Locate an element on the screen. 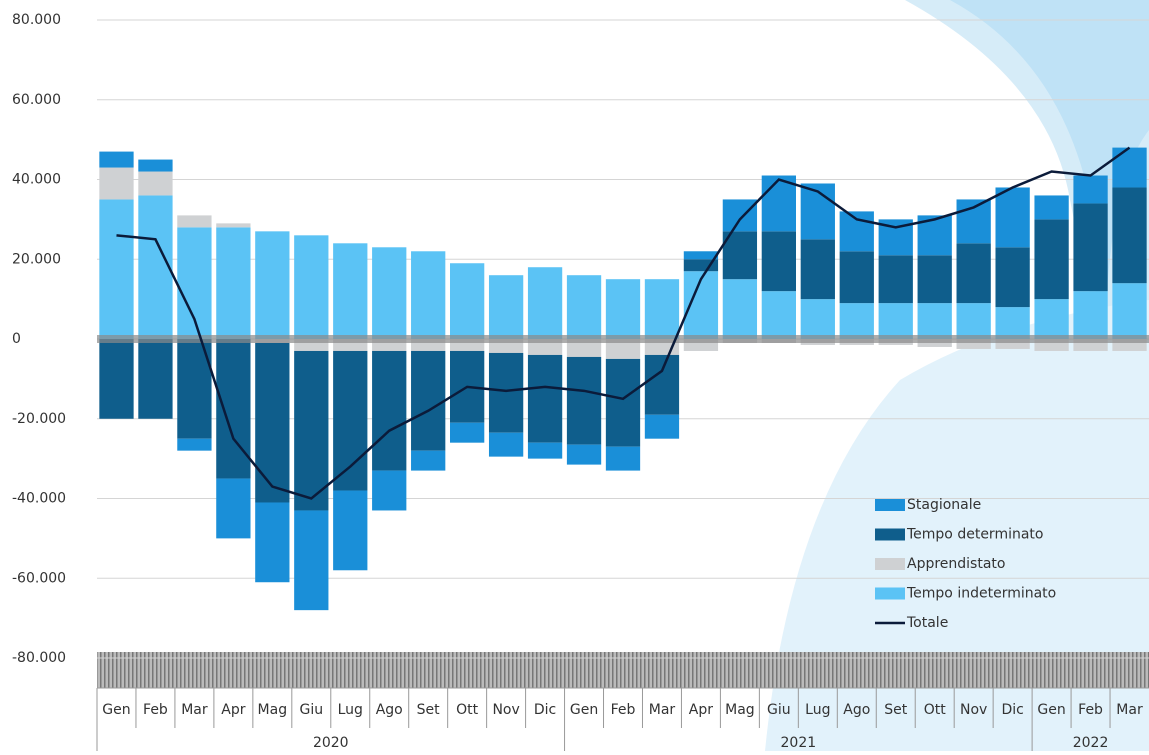 This screenshot has width=1149, height=755. legend-label: Tempo determinato is located at coordinates (974, 535).